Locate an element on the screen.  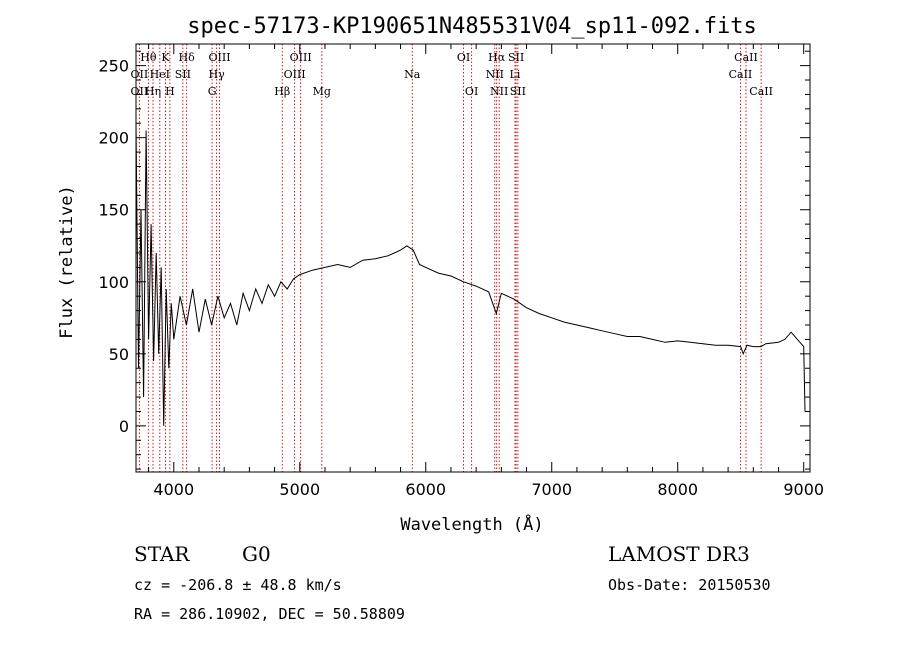
y-tick-label: 200 is located at coordinates (113, 138).